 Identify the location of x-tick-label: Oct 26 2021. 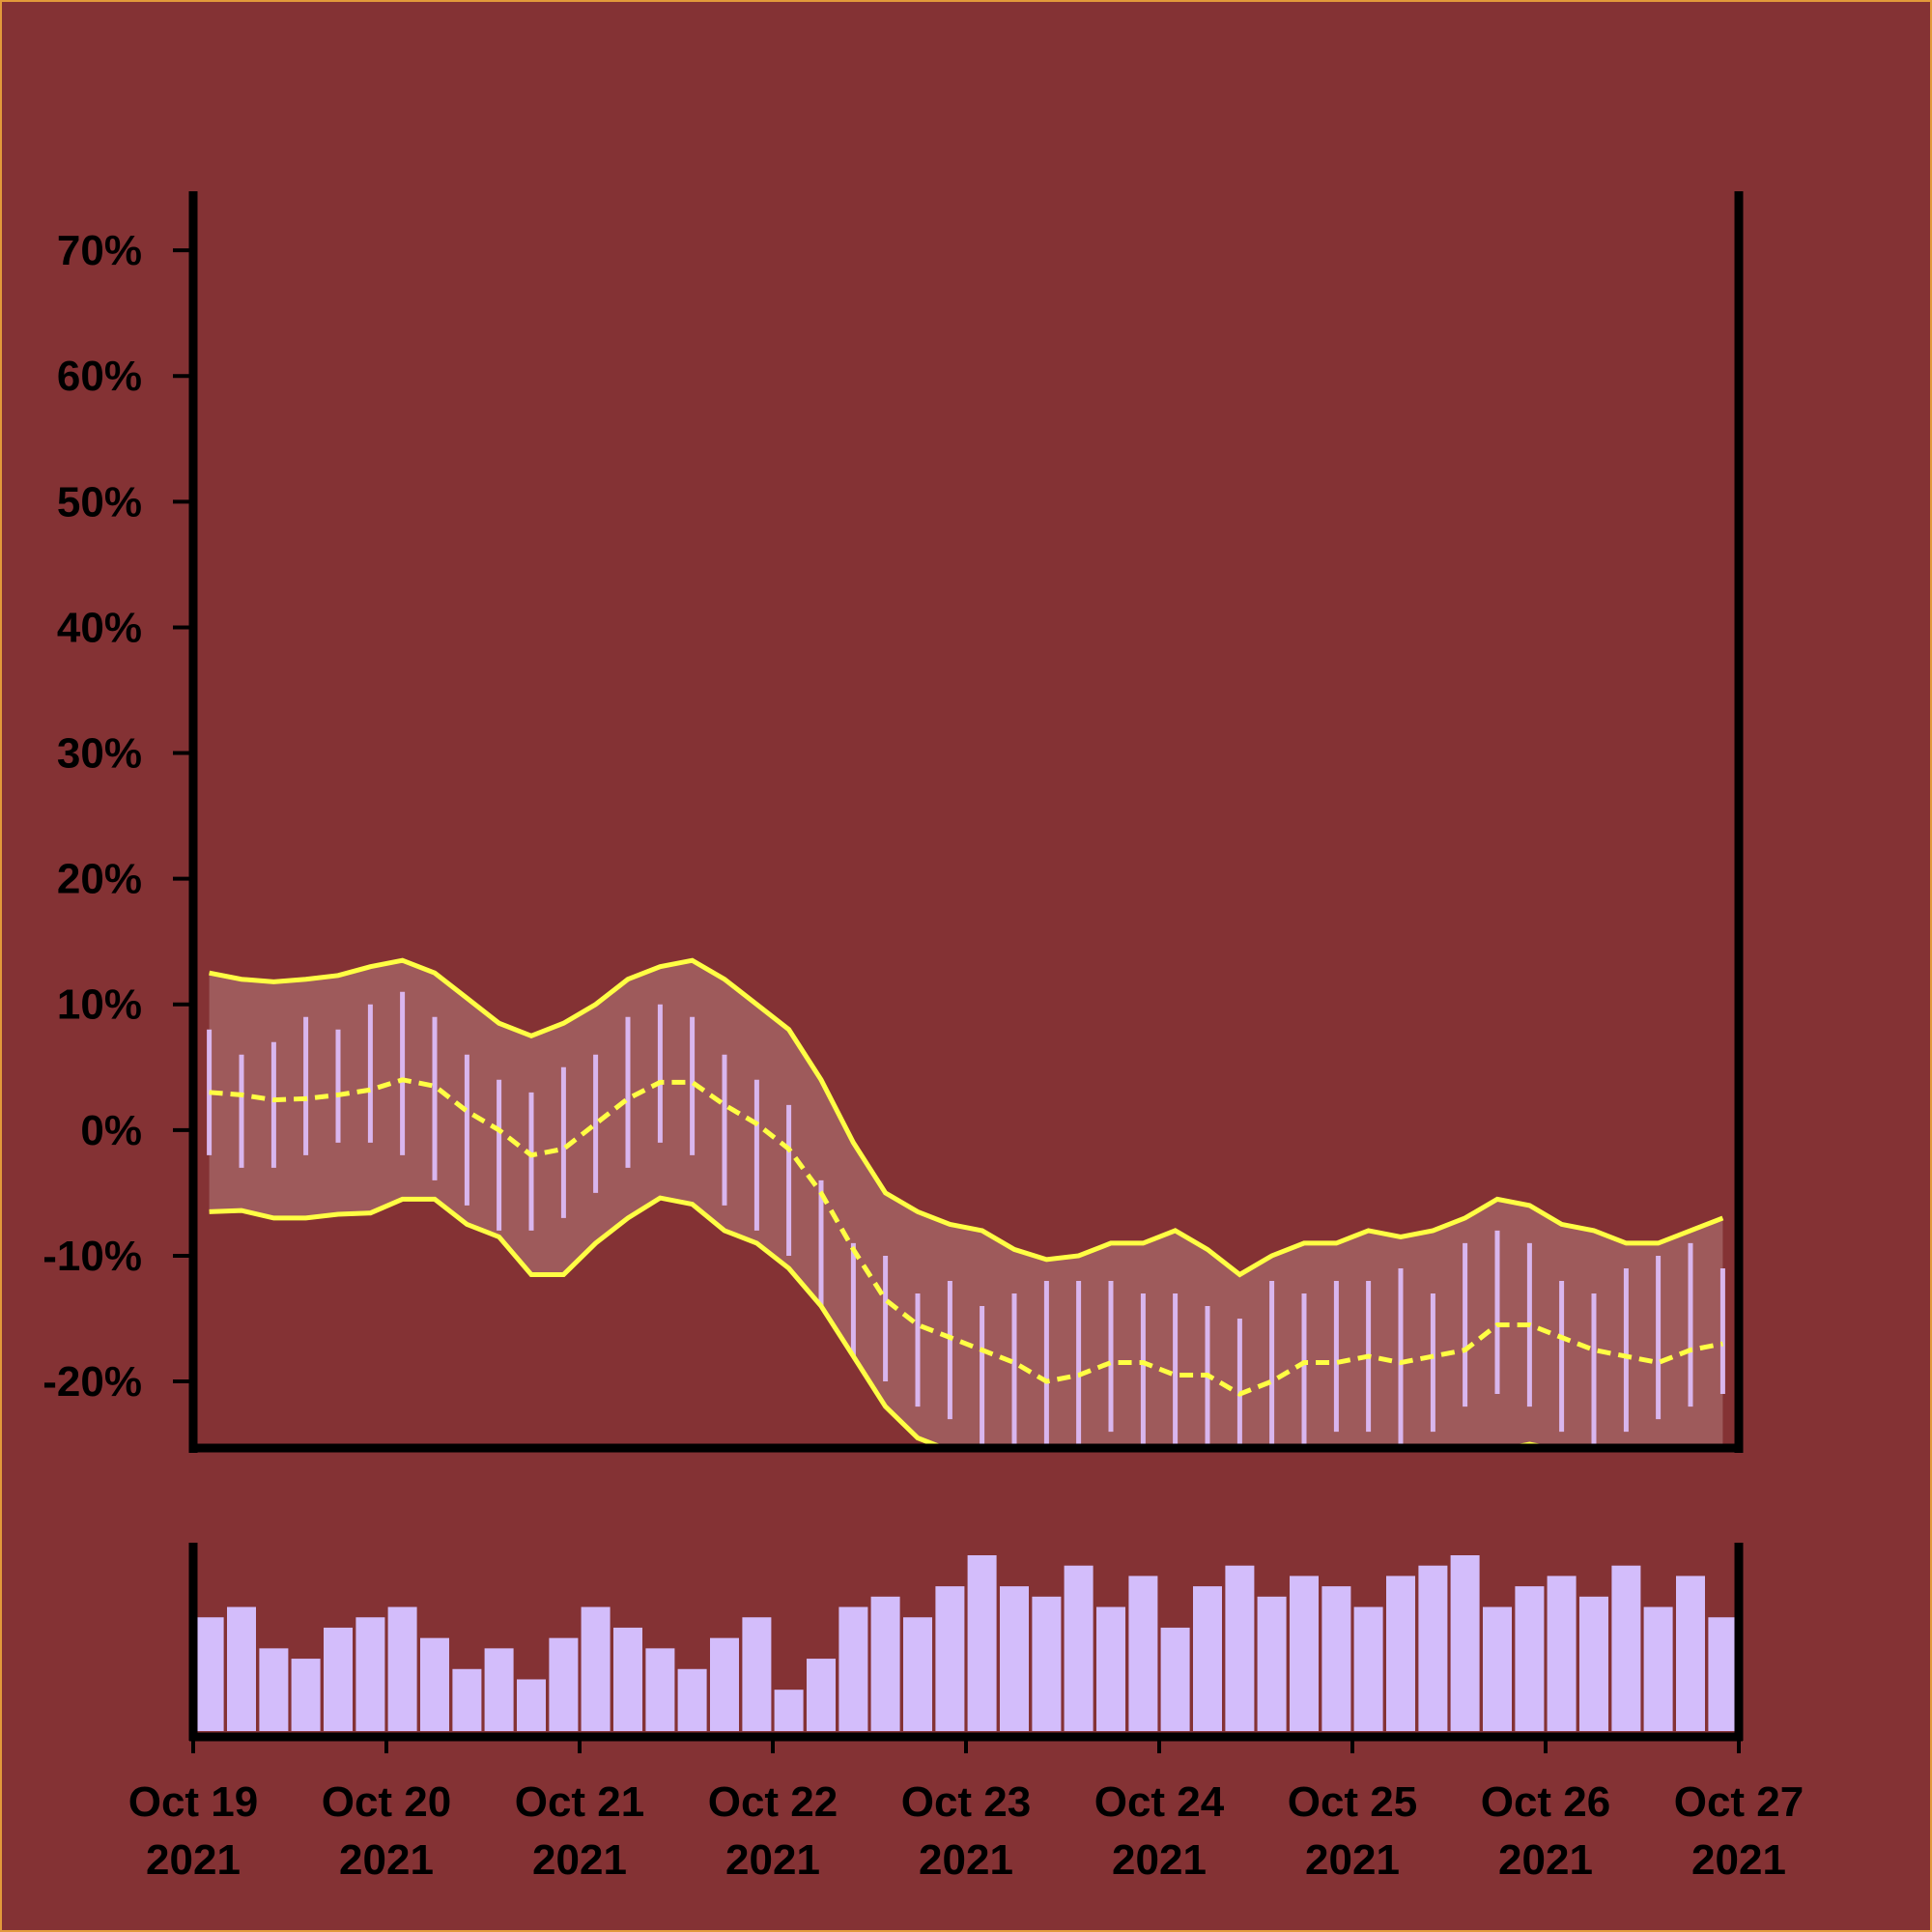
(1546, 1831).